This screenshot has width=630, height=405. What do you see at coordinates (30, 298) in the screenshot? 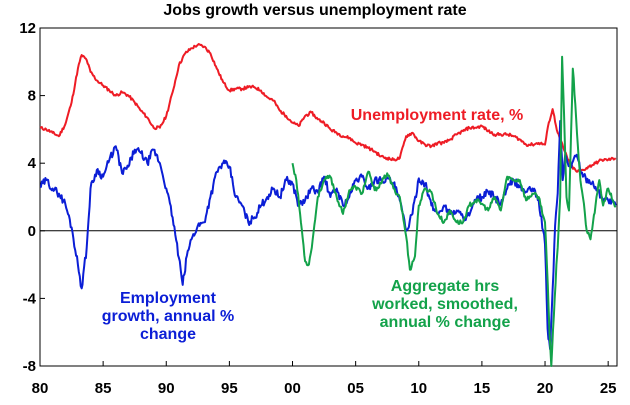
I see `y-tick-label: -4` at bounding box center [30, 298].